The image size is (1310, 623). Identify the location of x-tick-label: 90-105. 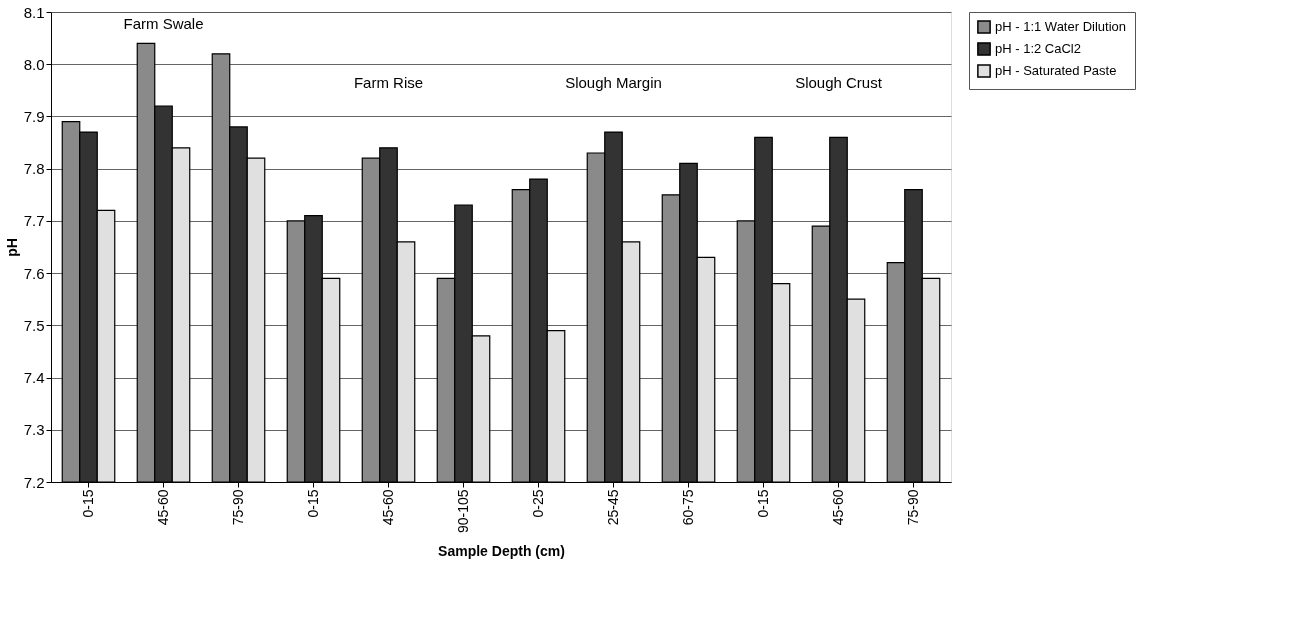
(462, 511).